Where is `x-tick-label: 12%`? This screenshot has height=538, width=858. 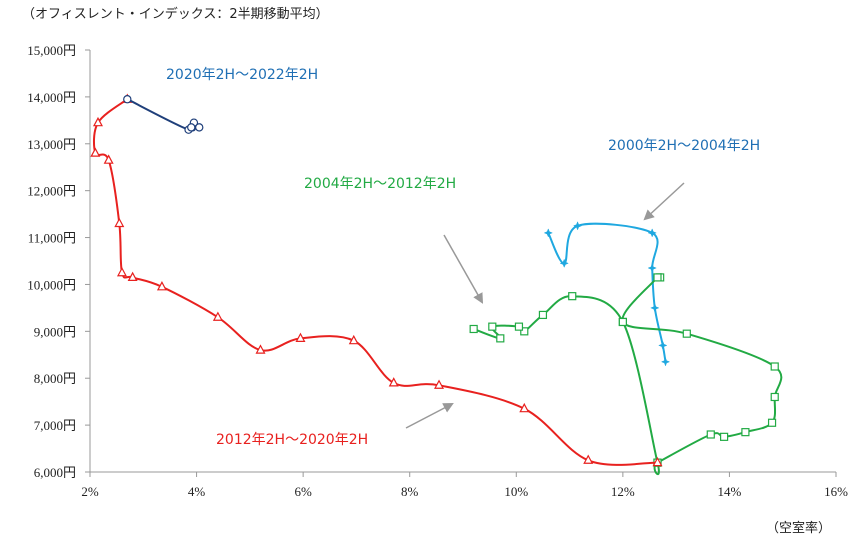 x-tick-label: 12% is located at coordinates (623, 491).